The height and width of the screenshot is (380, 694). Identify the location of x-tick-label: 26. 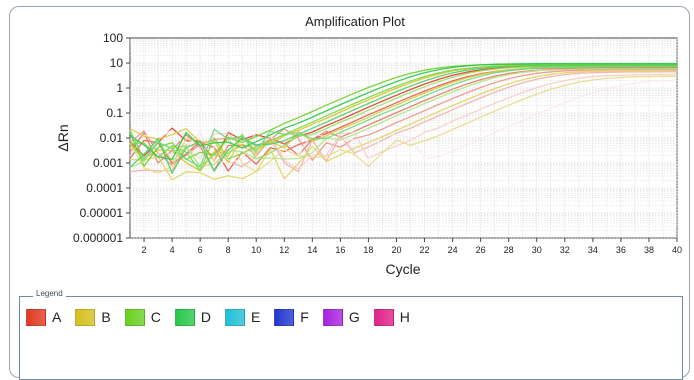
(481, 250).